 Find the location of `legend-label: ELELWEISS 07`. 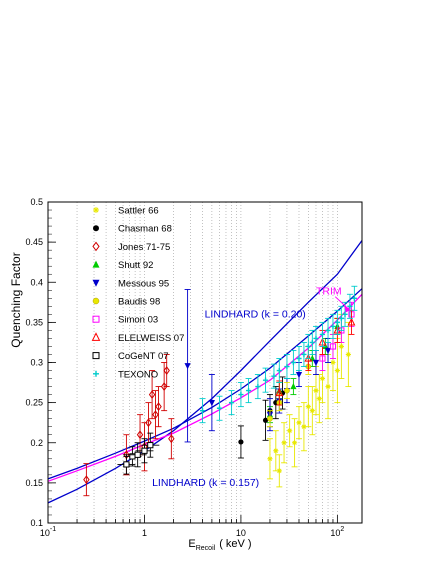

legend-label: ELELWEISS 07 is located at coordinates (151, 338).